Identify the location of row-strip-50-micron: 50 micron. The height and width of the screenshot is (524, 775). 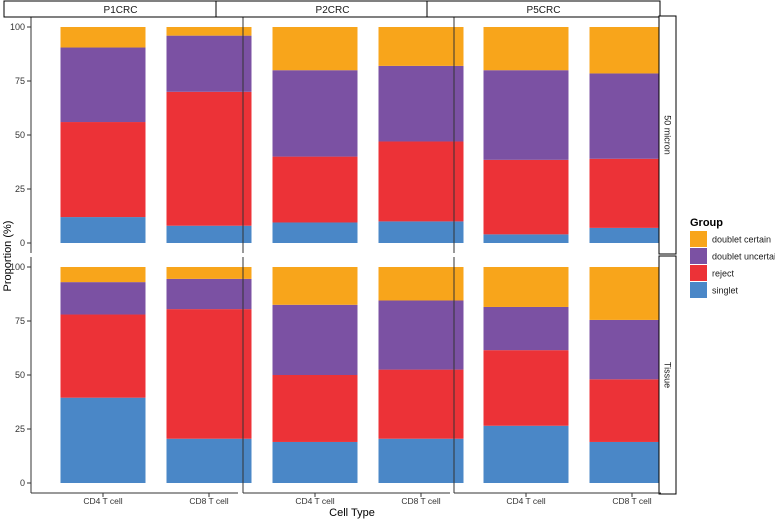
(667, 135).